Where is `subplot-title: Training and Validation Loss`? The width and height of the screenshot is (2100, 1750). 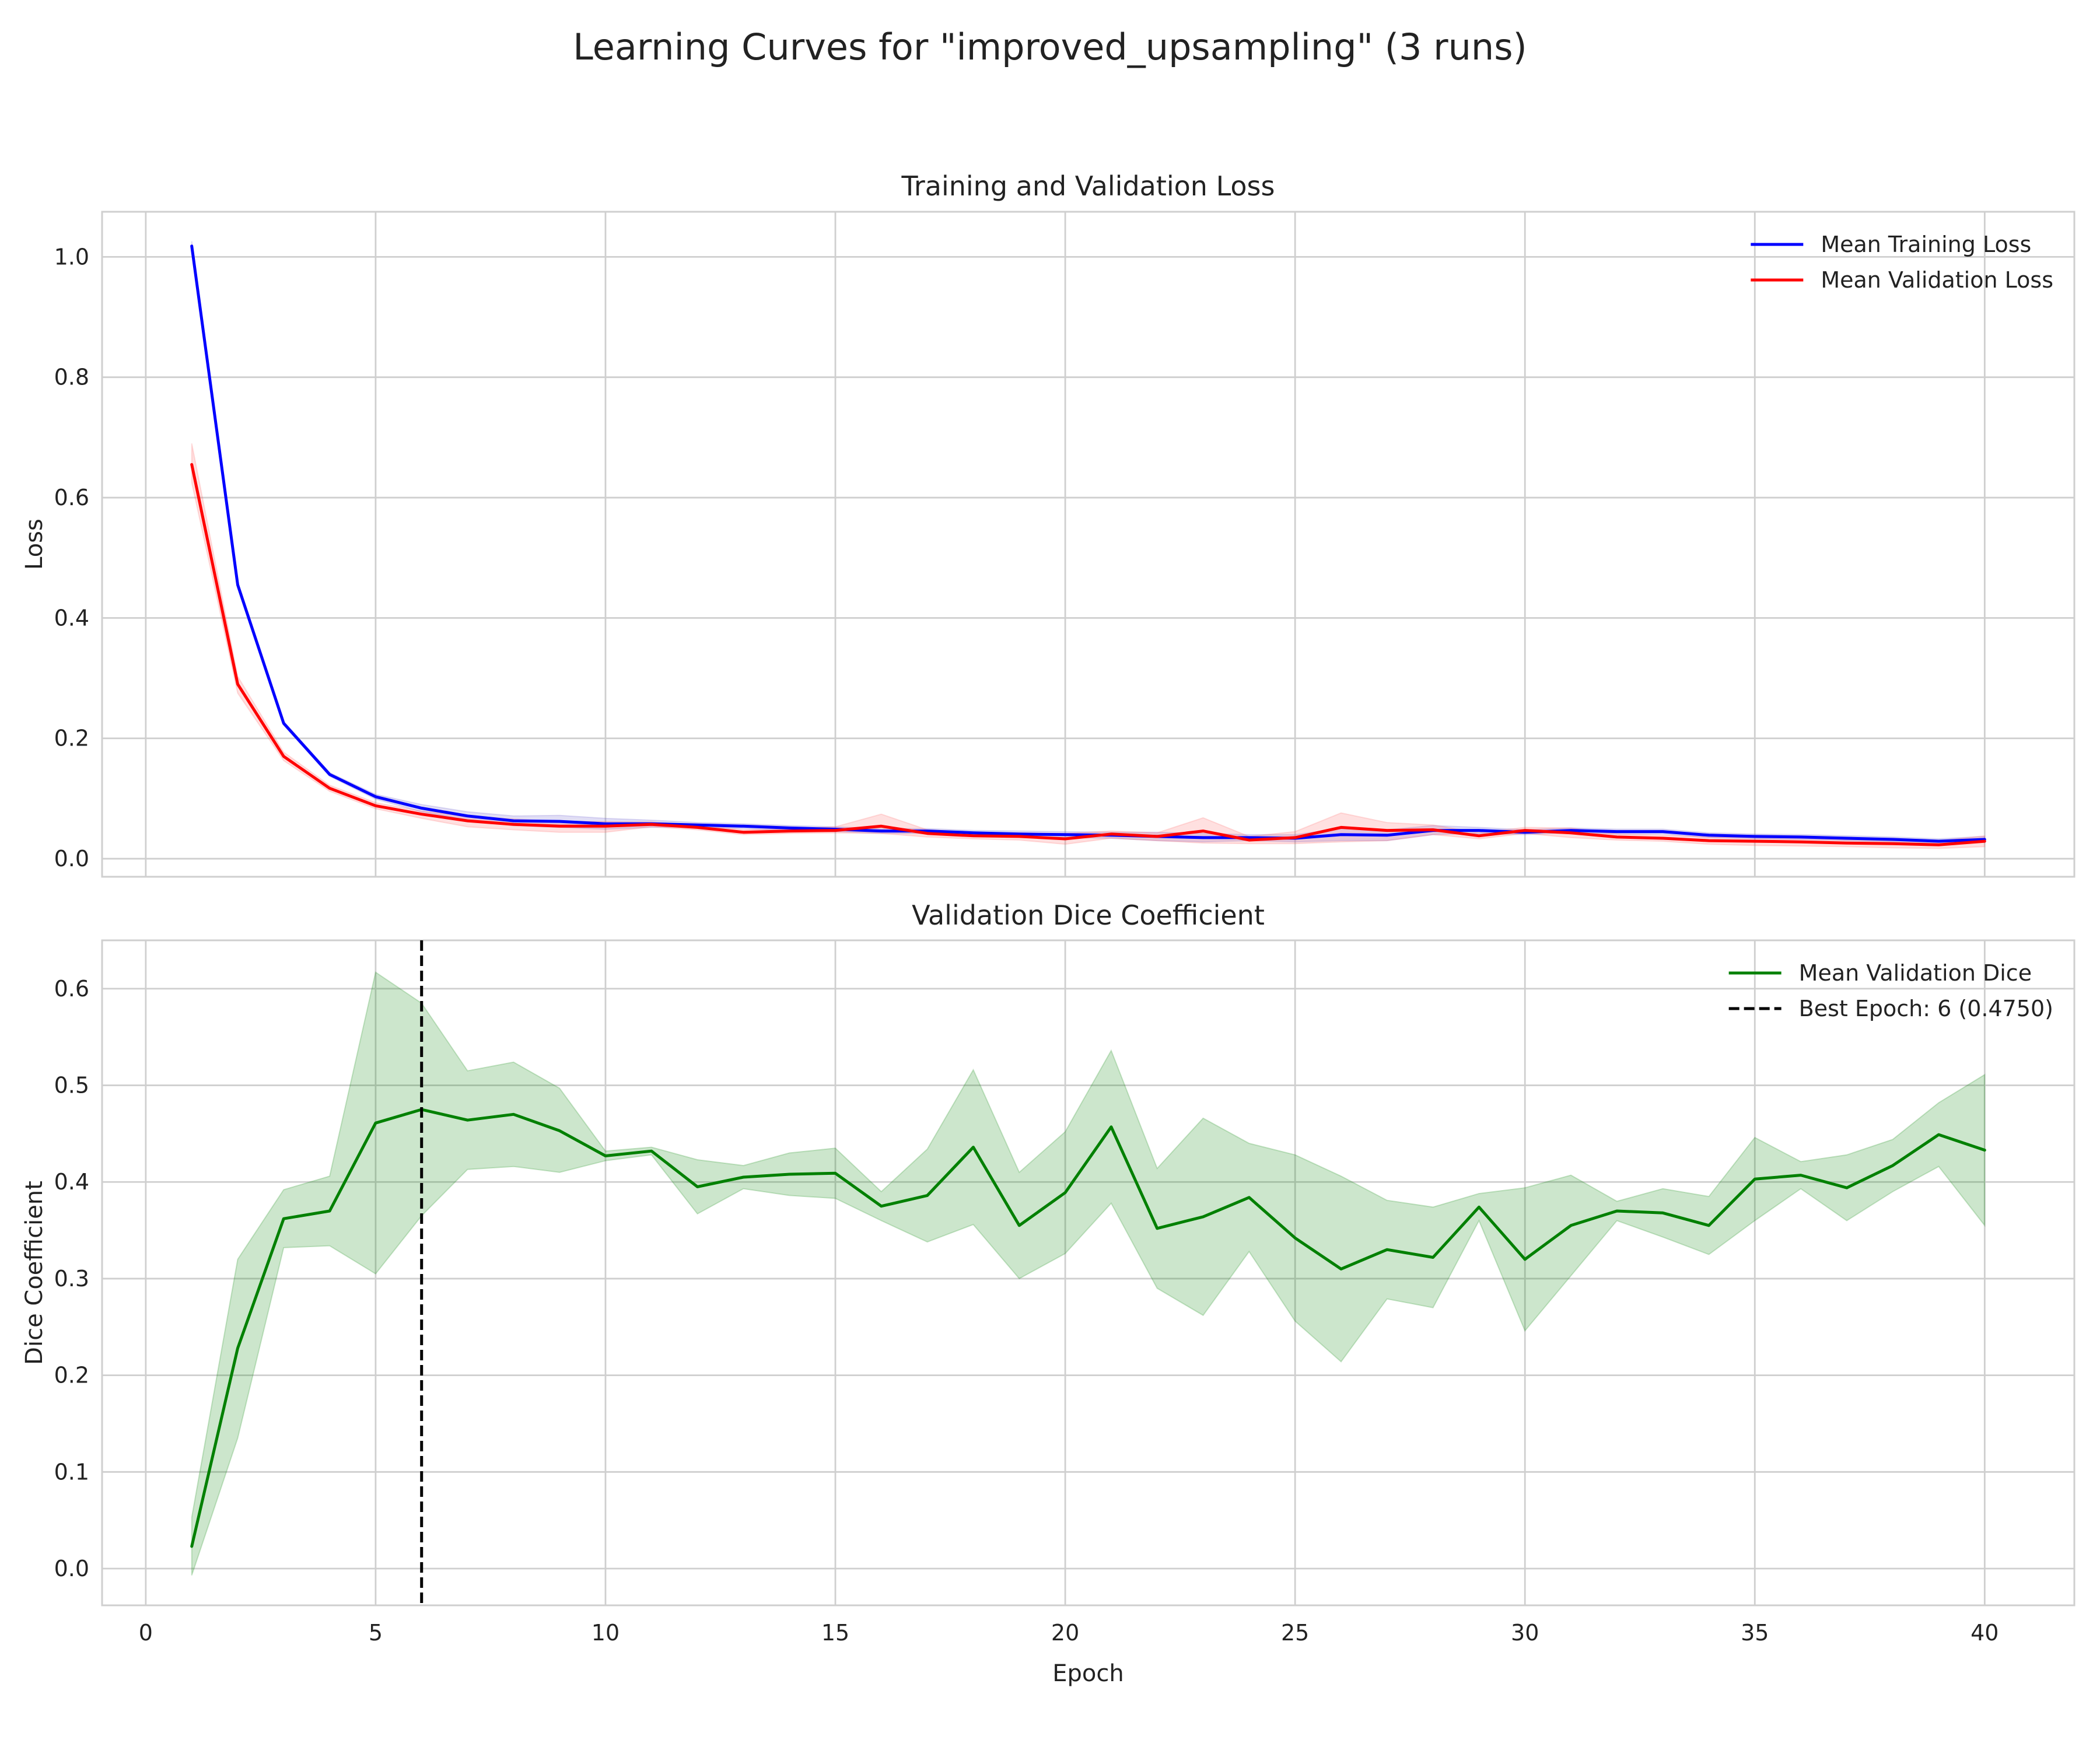
subplot-title: Training and Validation Loss is located at coordinates (1088, 186).